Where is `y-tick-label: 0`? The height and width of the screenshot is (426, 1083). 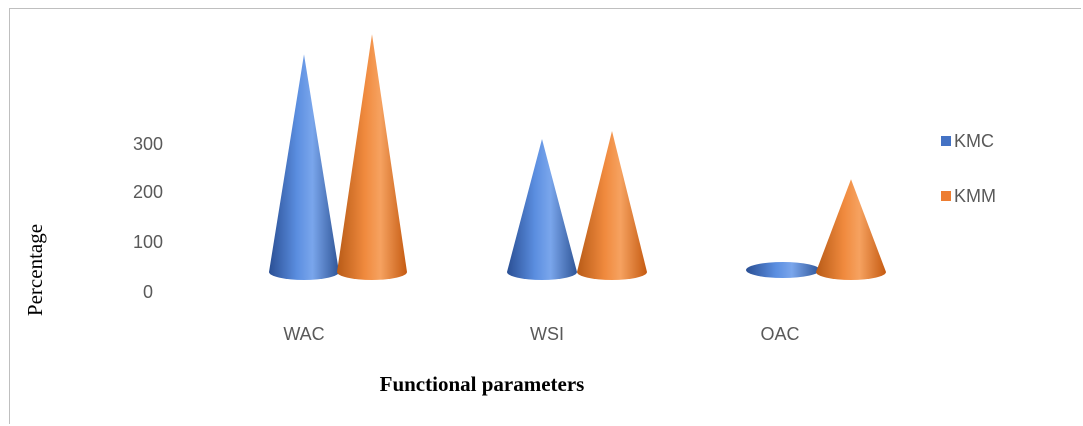 y-tick-label: 0 is located at coordinates (148, 292).